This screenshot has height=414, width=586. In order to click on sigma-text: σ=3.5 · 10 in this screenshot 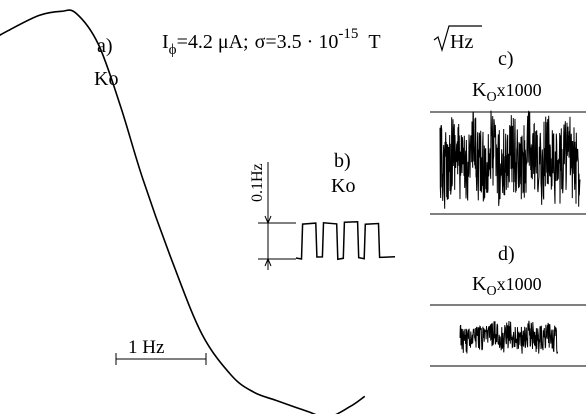, I will do `click(297, 42)`.